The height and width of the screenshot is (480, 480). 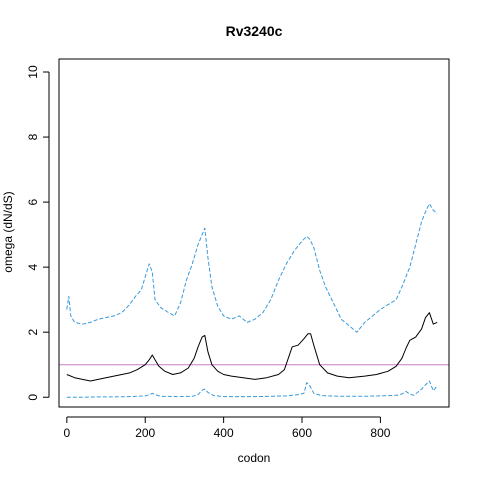 I want to click on x-tick-label: 400, so click(x=224, y=433).